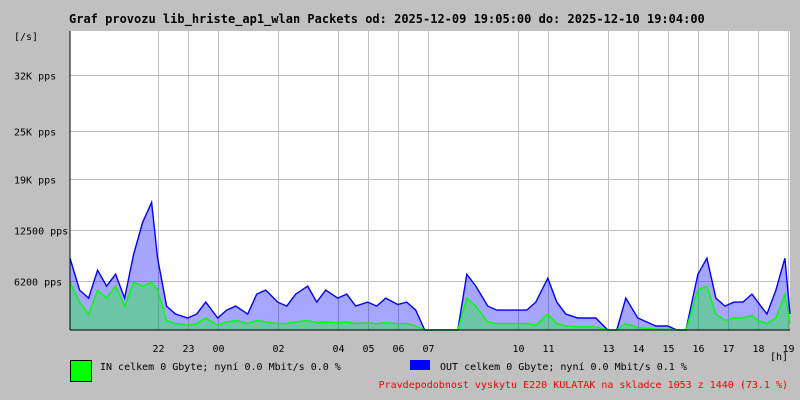  What do you see at coordinates (398, 349) in the screenshot?
I see `x-tick-label: 06` at bounding box center [398, 349].